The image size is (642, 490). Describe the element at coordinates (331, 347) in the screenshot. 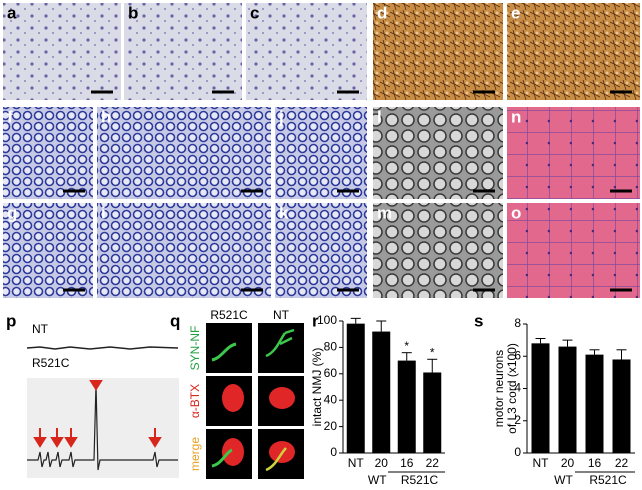

I see `y-tick-label: 80` at that location.